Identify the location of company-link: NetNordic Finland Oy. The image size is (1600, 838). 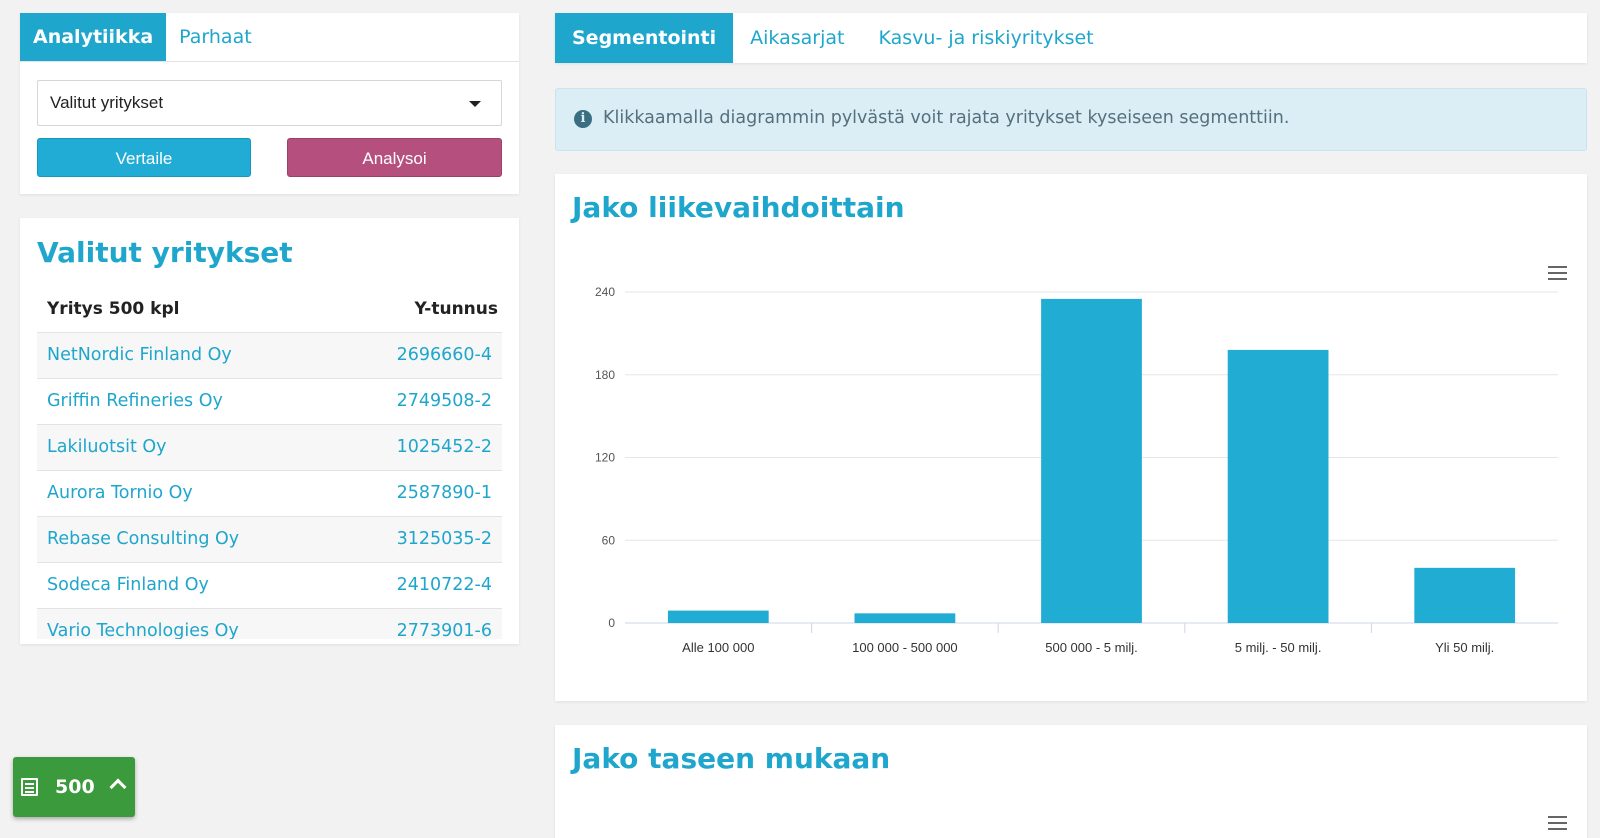
(139, 355).